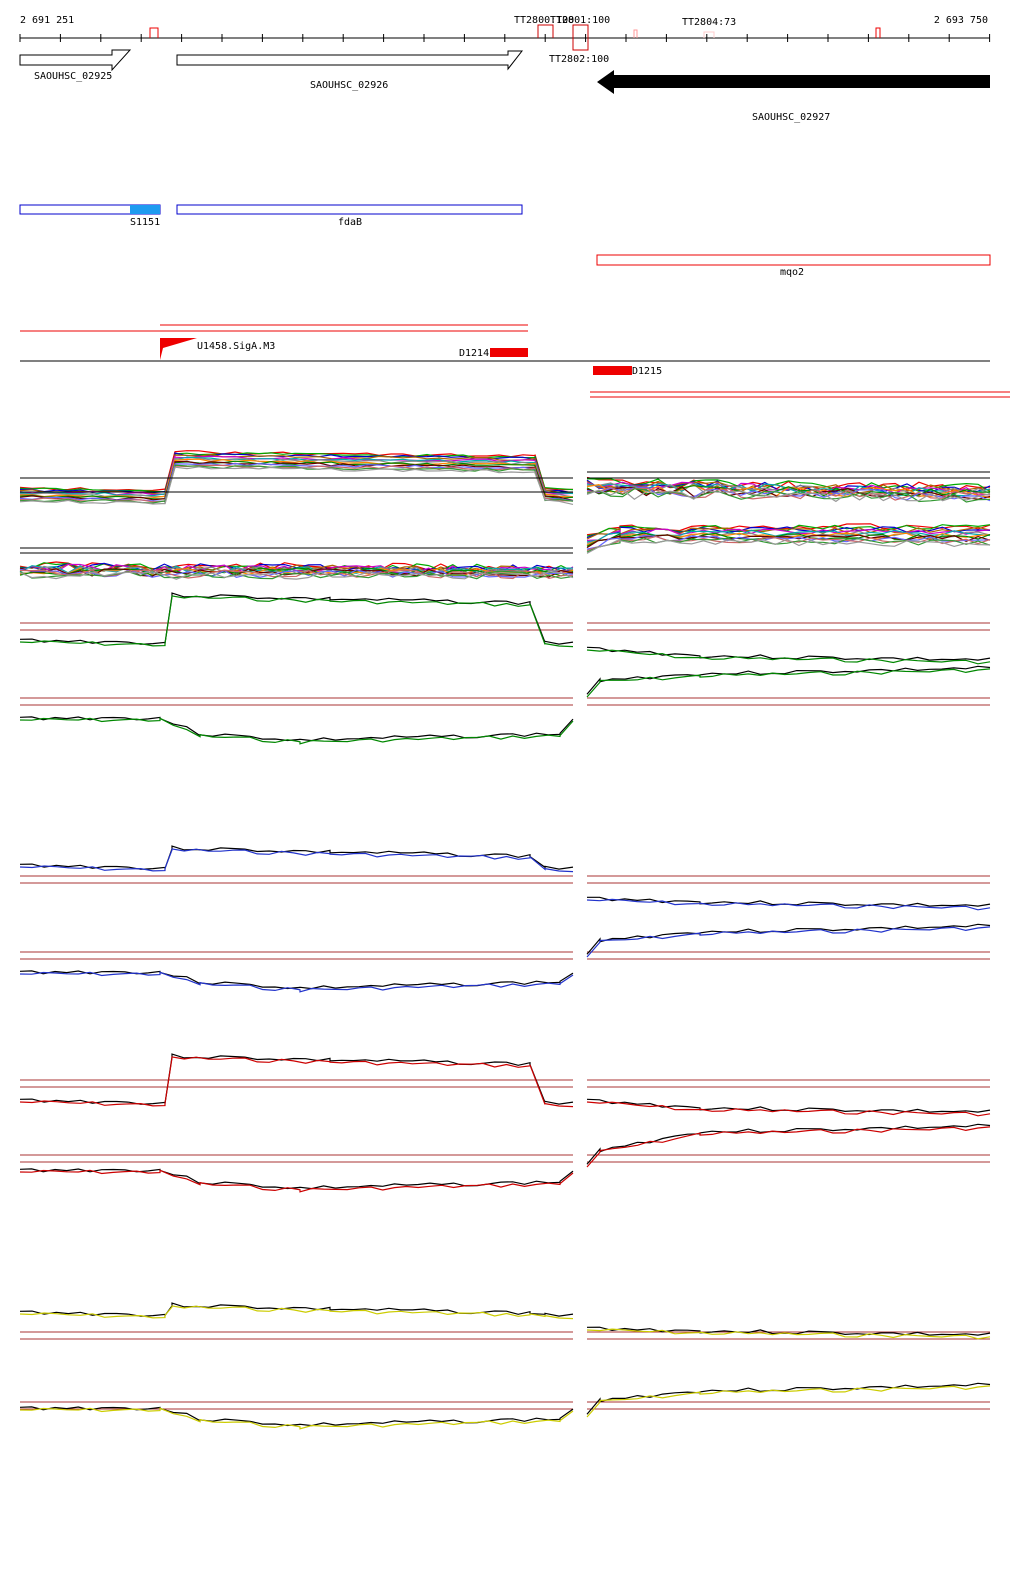 This screenshot has width=1024, height=1589. Describe the element at coordinates (791, 117) in the screenshot. I see `gene-label: SAOUHSC_02927` at that location.